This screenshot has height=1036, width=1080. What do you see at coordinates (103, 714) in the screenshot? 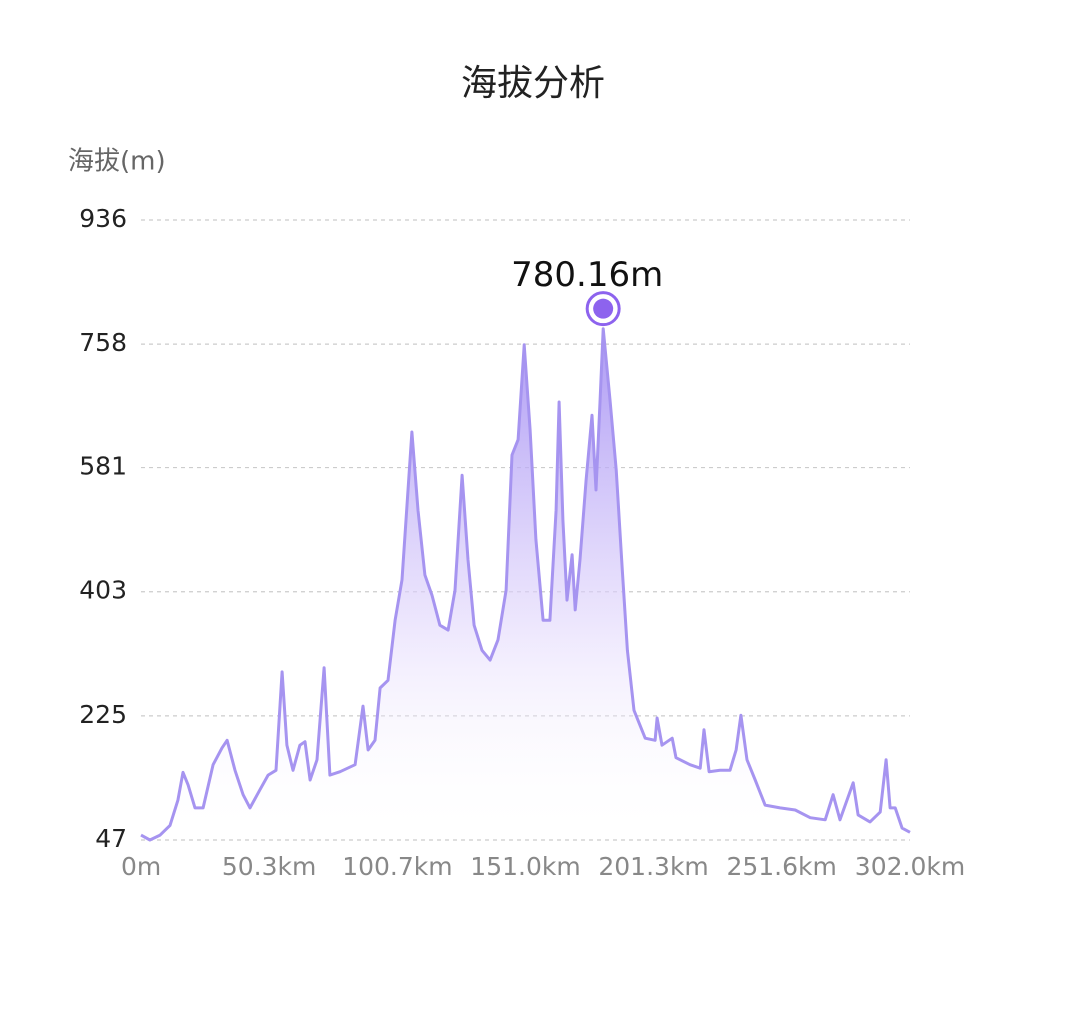
I see `y-tick-label: 225` at bounding box center [103, 714].